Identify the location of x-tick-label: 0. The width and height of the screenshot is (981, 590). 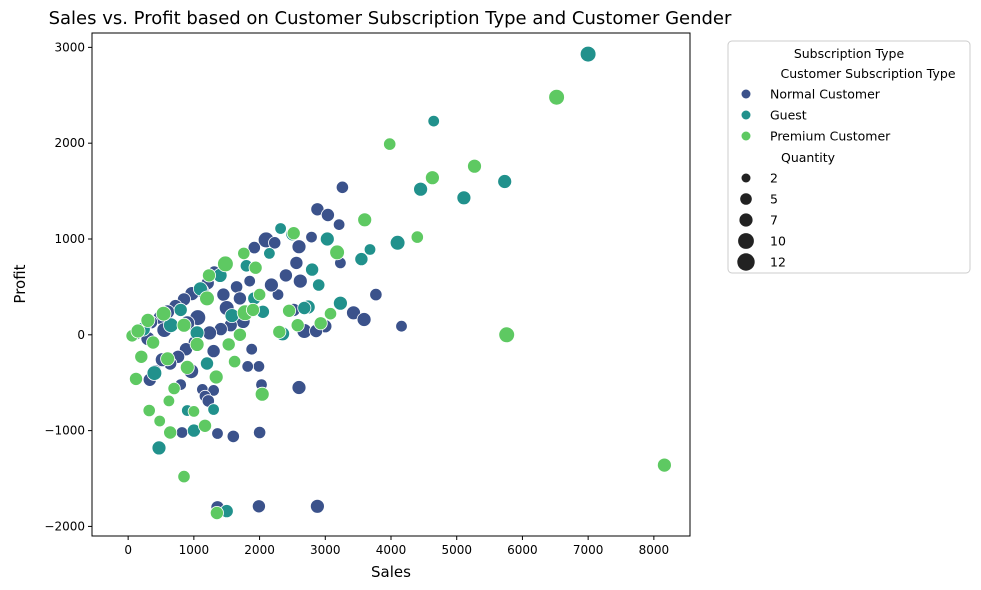
(128, 550).